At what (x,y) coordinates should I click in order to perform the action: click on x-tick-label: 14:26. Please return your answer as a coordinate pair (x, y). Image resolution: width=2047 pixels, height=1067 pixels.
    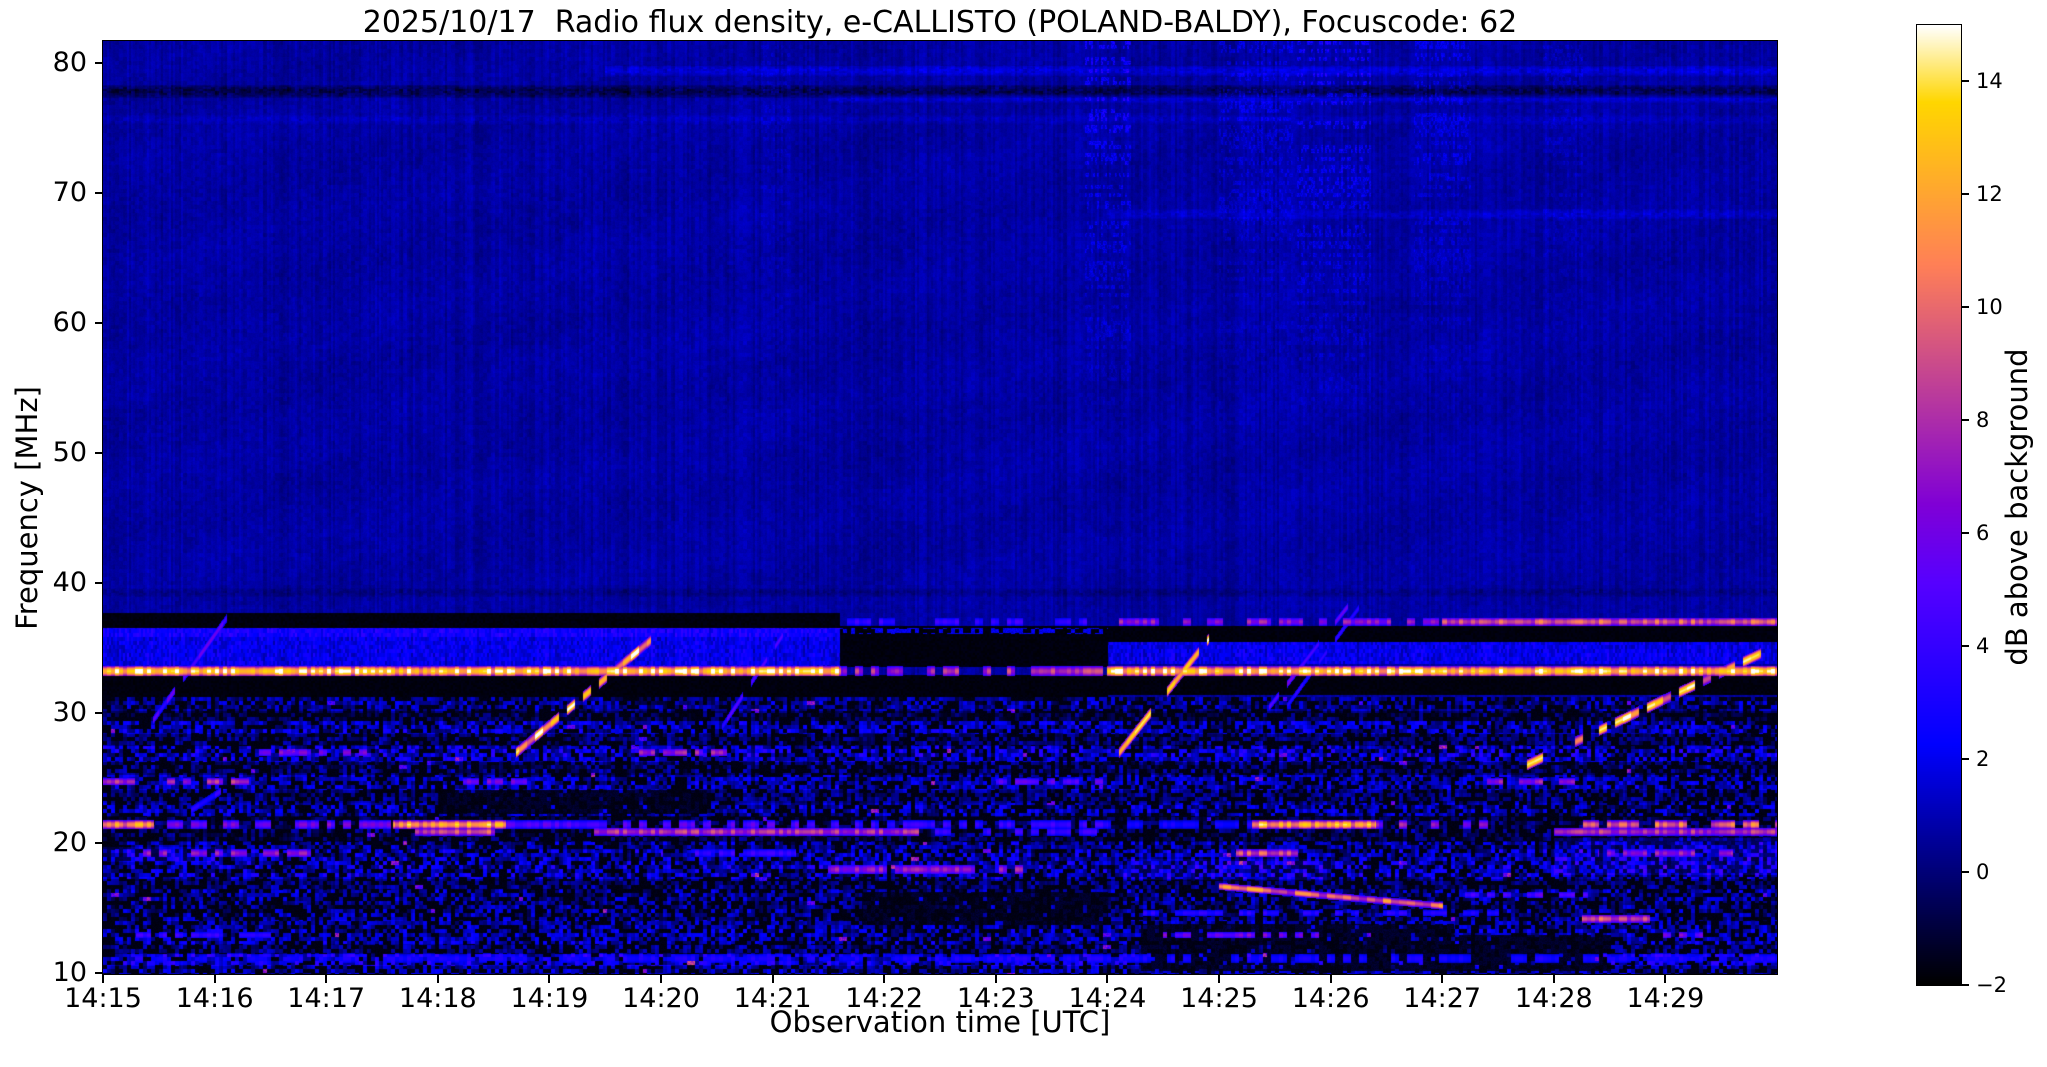
    Looking at the image, I should click on (1330, 998).